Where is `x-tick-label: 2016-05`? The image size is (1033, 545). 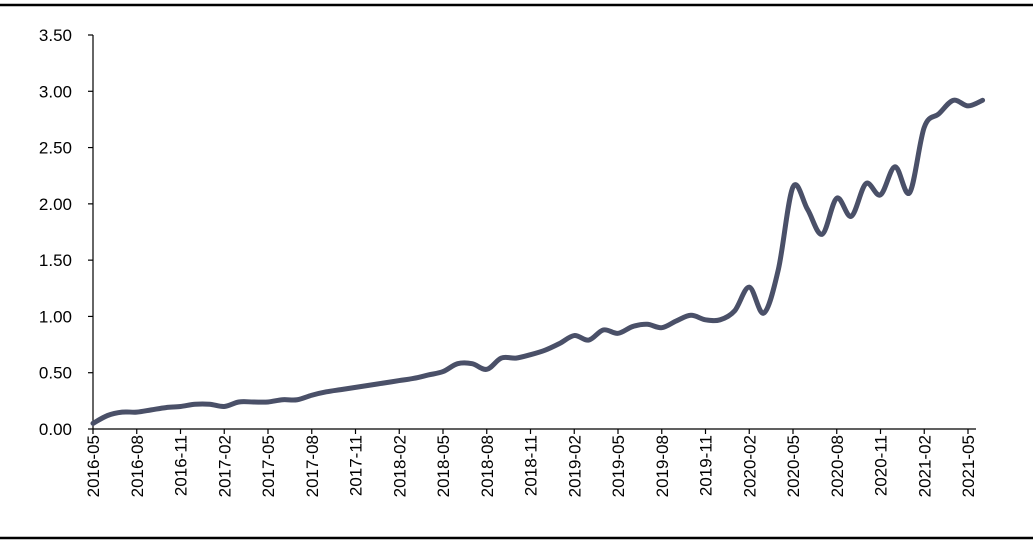 x-tick-label: 2016-05 is located at coordinates (93, 466).